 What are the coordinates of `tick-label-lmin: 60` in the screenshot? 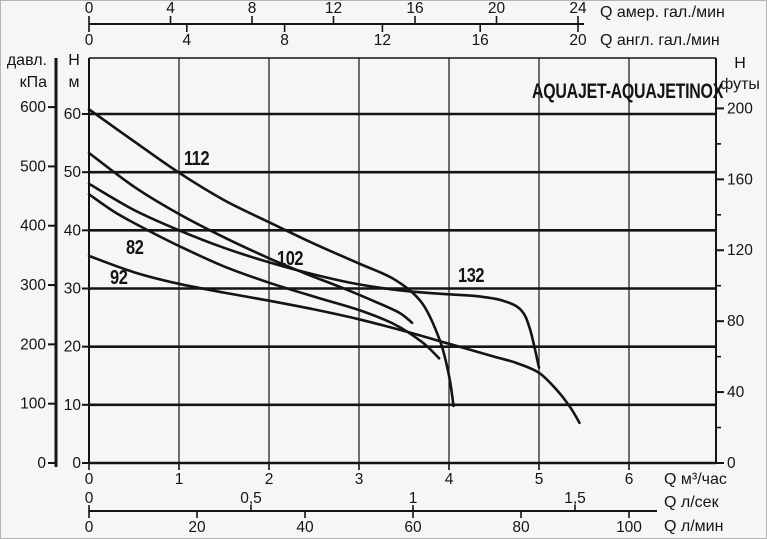 It's located at (413, 527).